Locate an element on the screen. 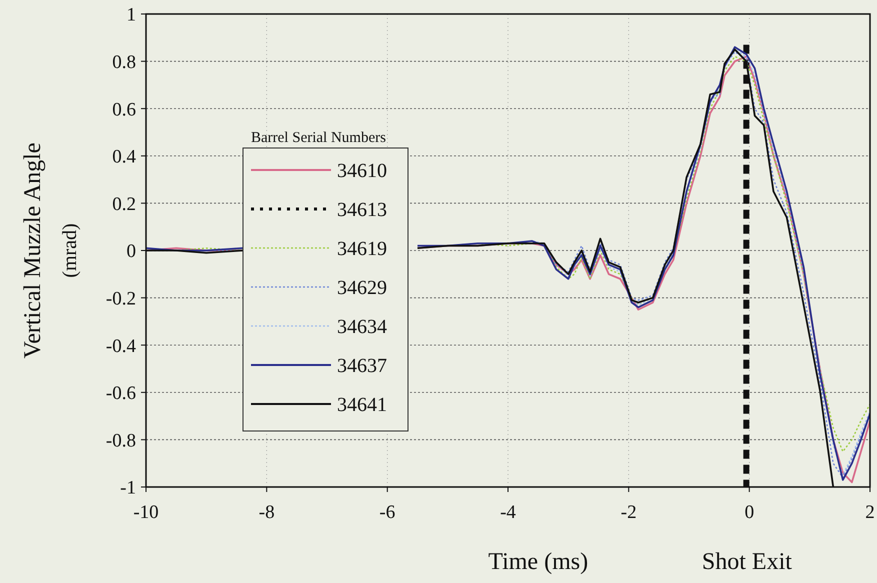  y-tick-label: 0.4 is located at coordinates (124, 157).